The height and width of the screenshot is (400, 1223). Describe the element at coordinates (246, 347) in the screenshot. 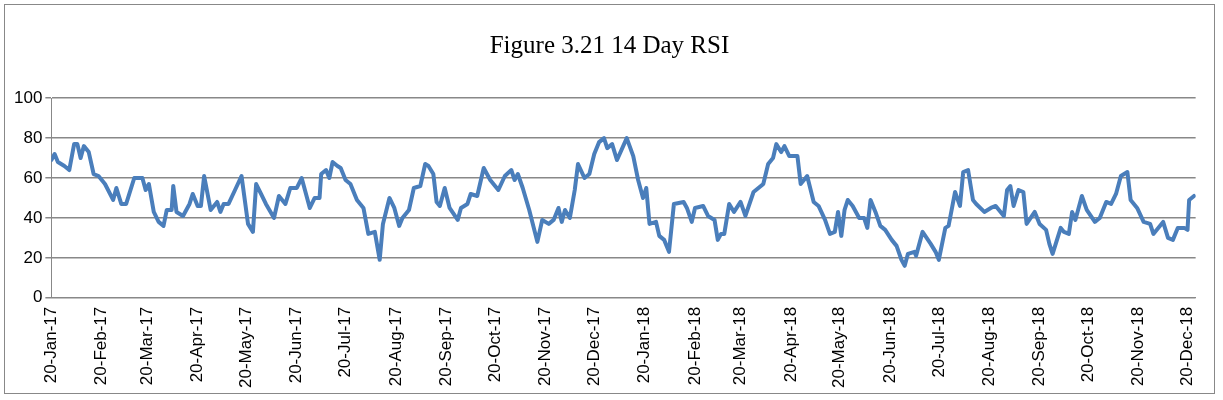

I see `x-tick-label: 20-May-17` at that location.